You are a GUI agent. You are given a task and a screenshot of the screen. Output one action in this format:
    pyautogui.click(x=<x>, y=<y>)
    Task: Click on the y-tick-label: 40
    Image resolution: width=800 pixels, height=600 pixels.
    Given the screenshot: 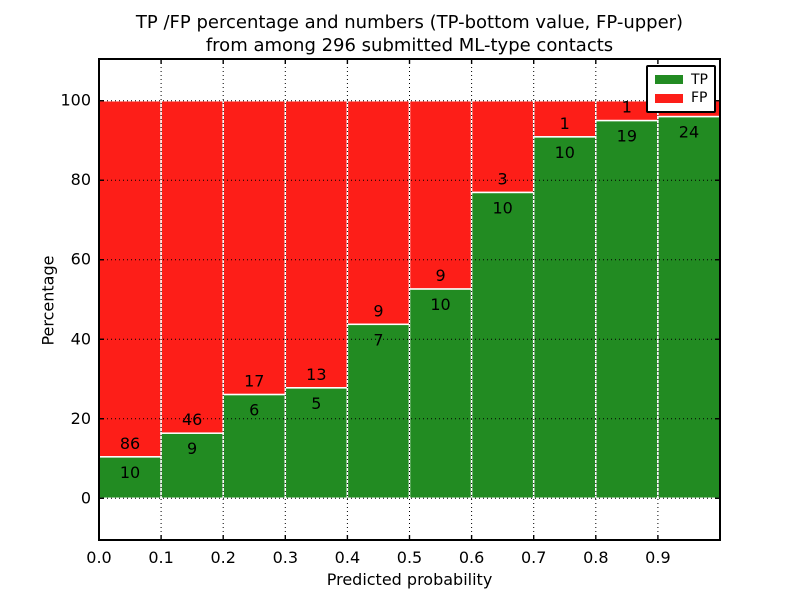 What is the action you would take?
    pyautogui.click(x=81, y=338)
    